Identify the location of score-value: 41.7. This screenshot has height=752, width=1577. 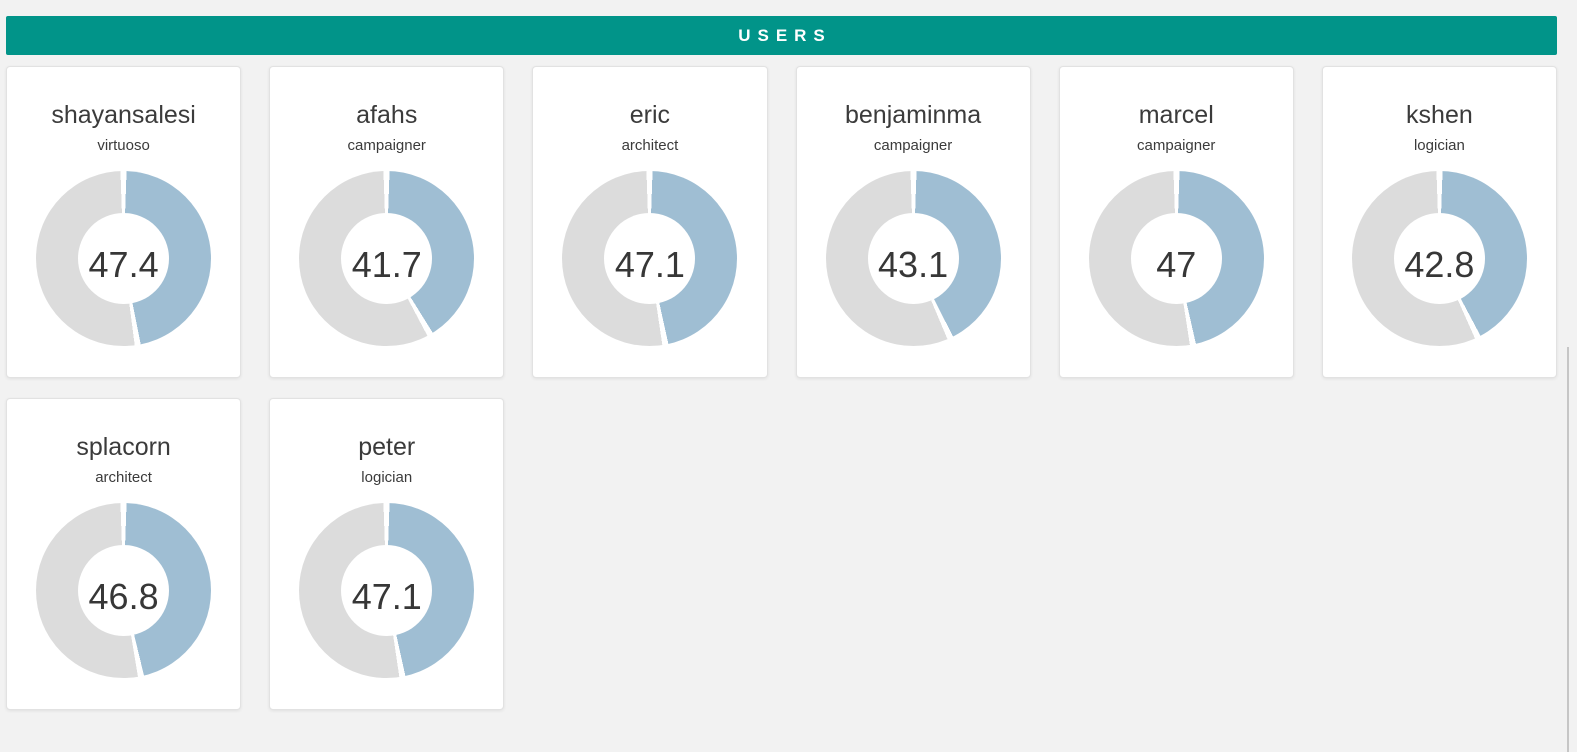
(386, 265).